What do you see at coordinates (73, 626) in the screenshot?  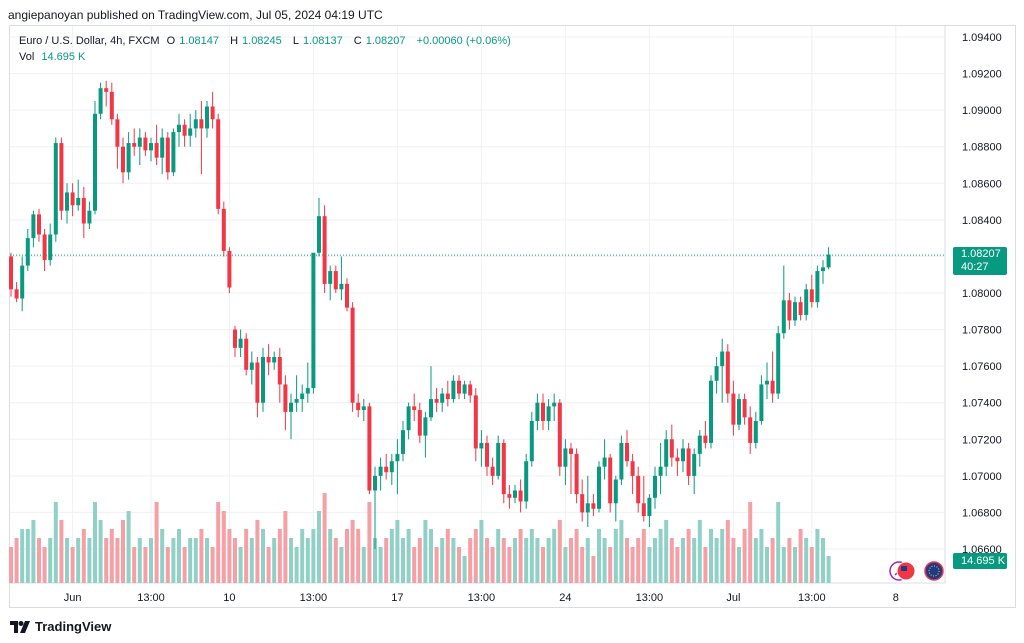 I see `tradingview-brand: TradingView` at bounding box center [73, 626].